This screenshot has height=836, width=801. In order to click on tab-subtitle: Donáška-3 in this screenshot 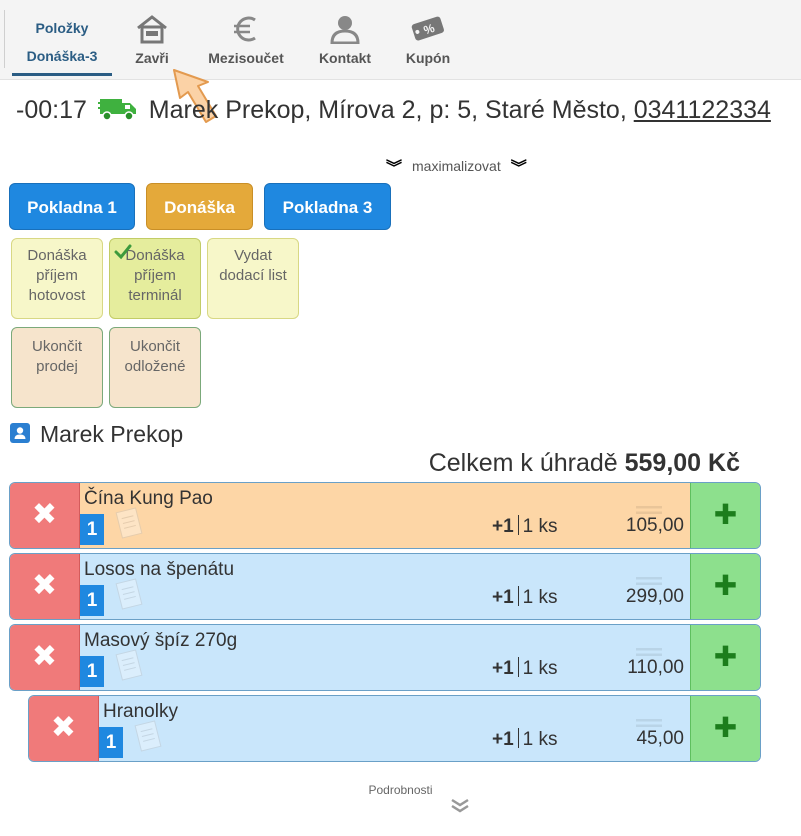, I will do `click(62, 56)`.